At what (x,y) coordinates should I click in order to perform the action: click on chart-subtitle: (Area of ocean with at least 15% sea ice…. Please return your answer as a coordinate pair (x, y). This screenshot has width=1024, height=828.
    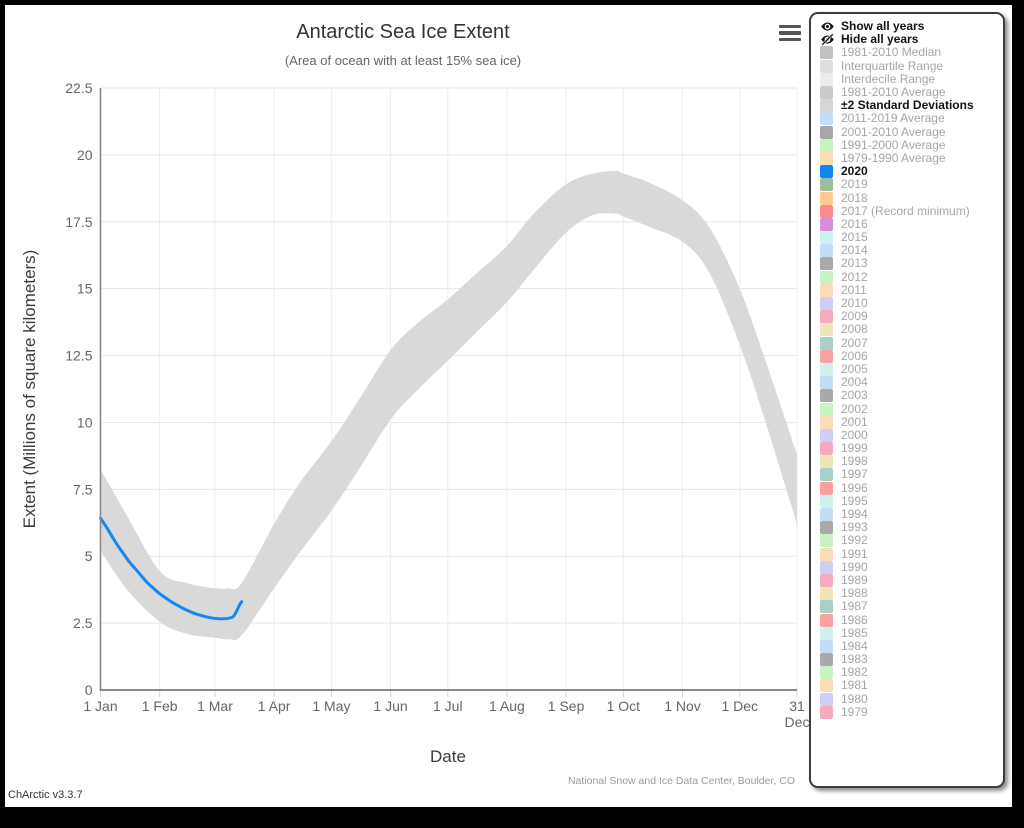
    Looking at the image, I should click on (403, 60).